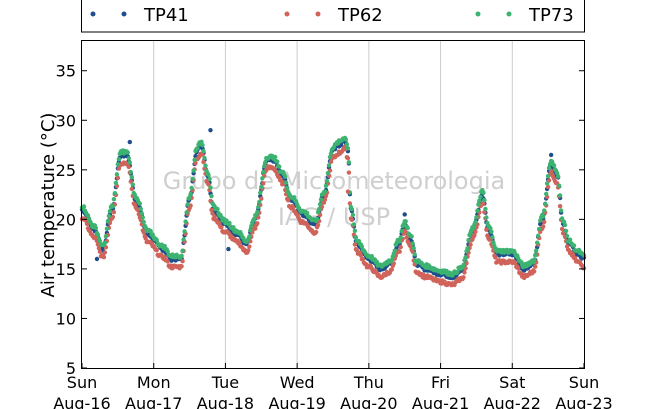  Describe the element at coordinates (583, 401) in the screenshot. I see `x-tick-label-date: Aug-23` at that location.